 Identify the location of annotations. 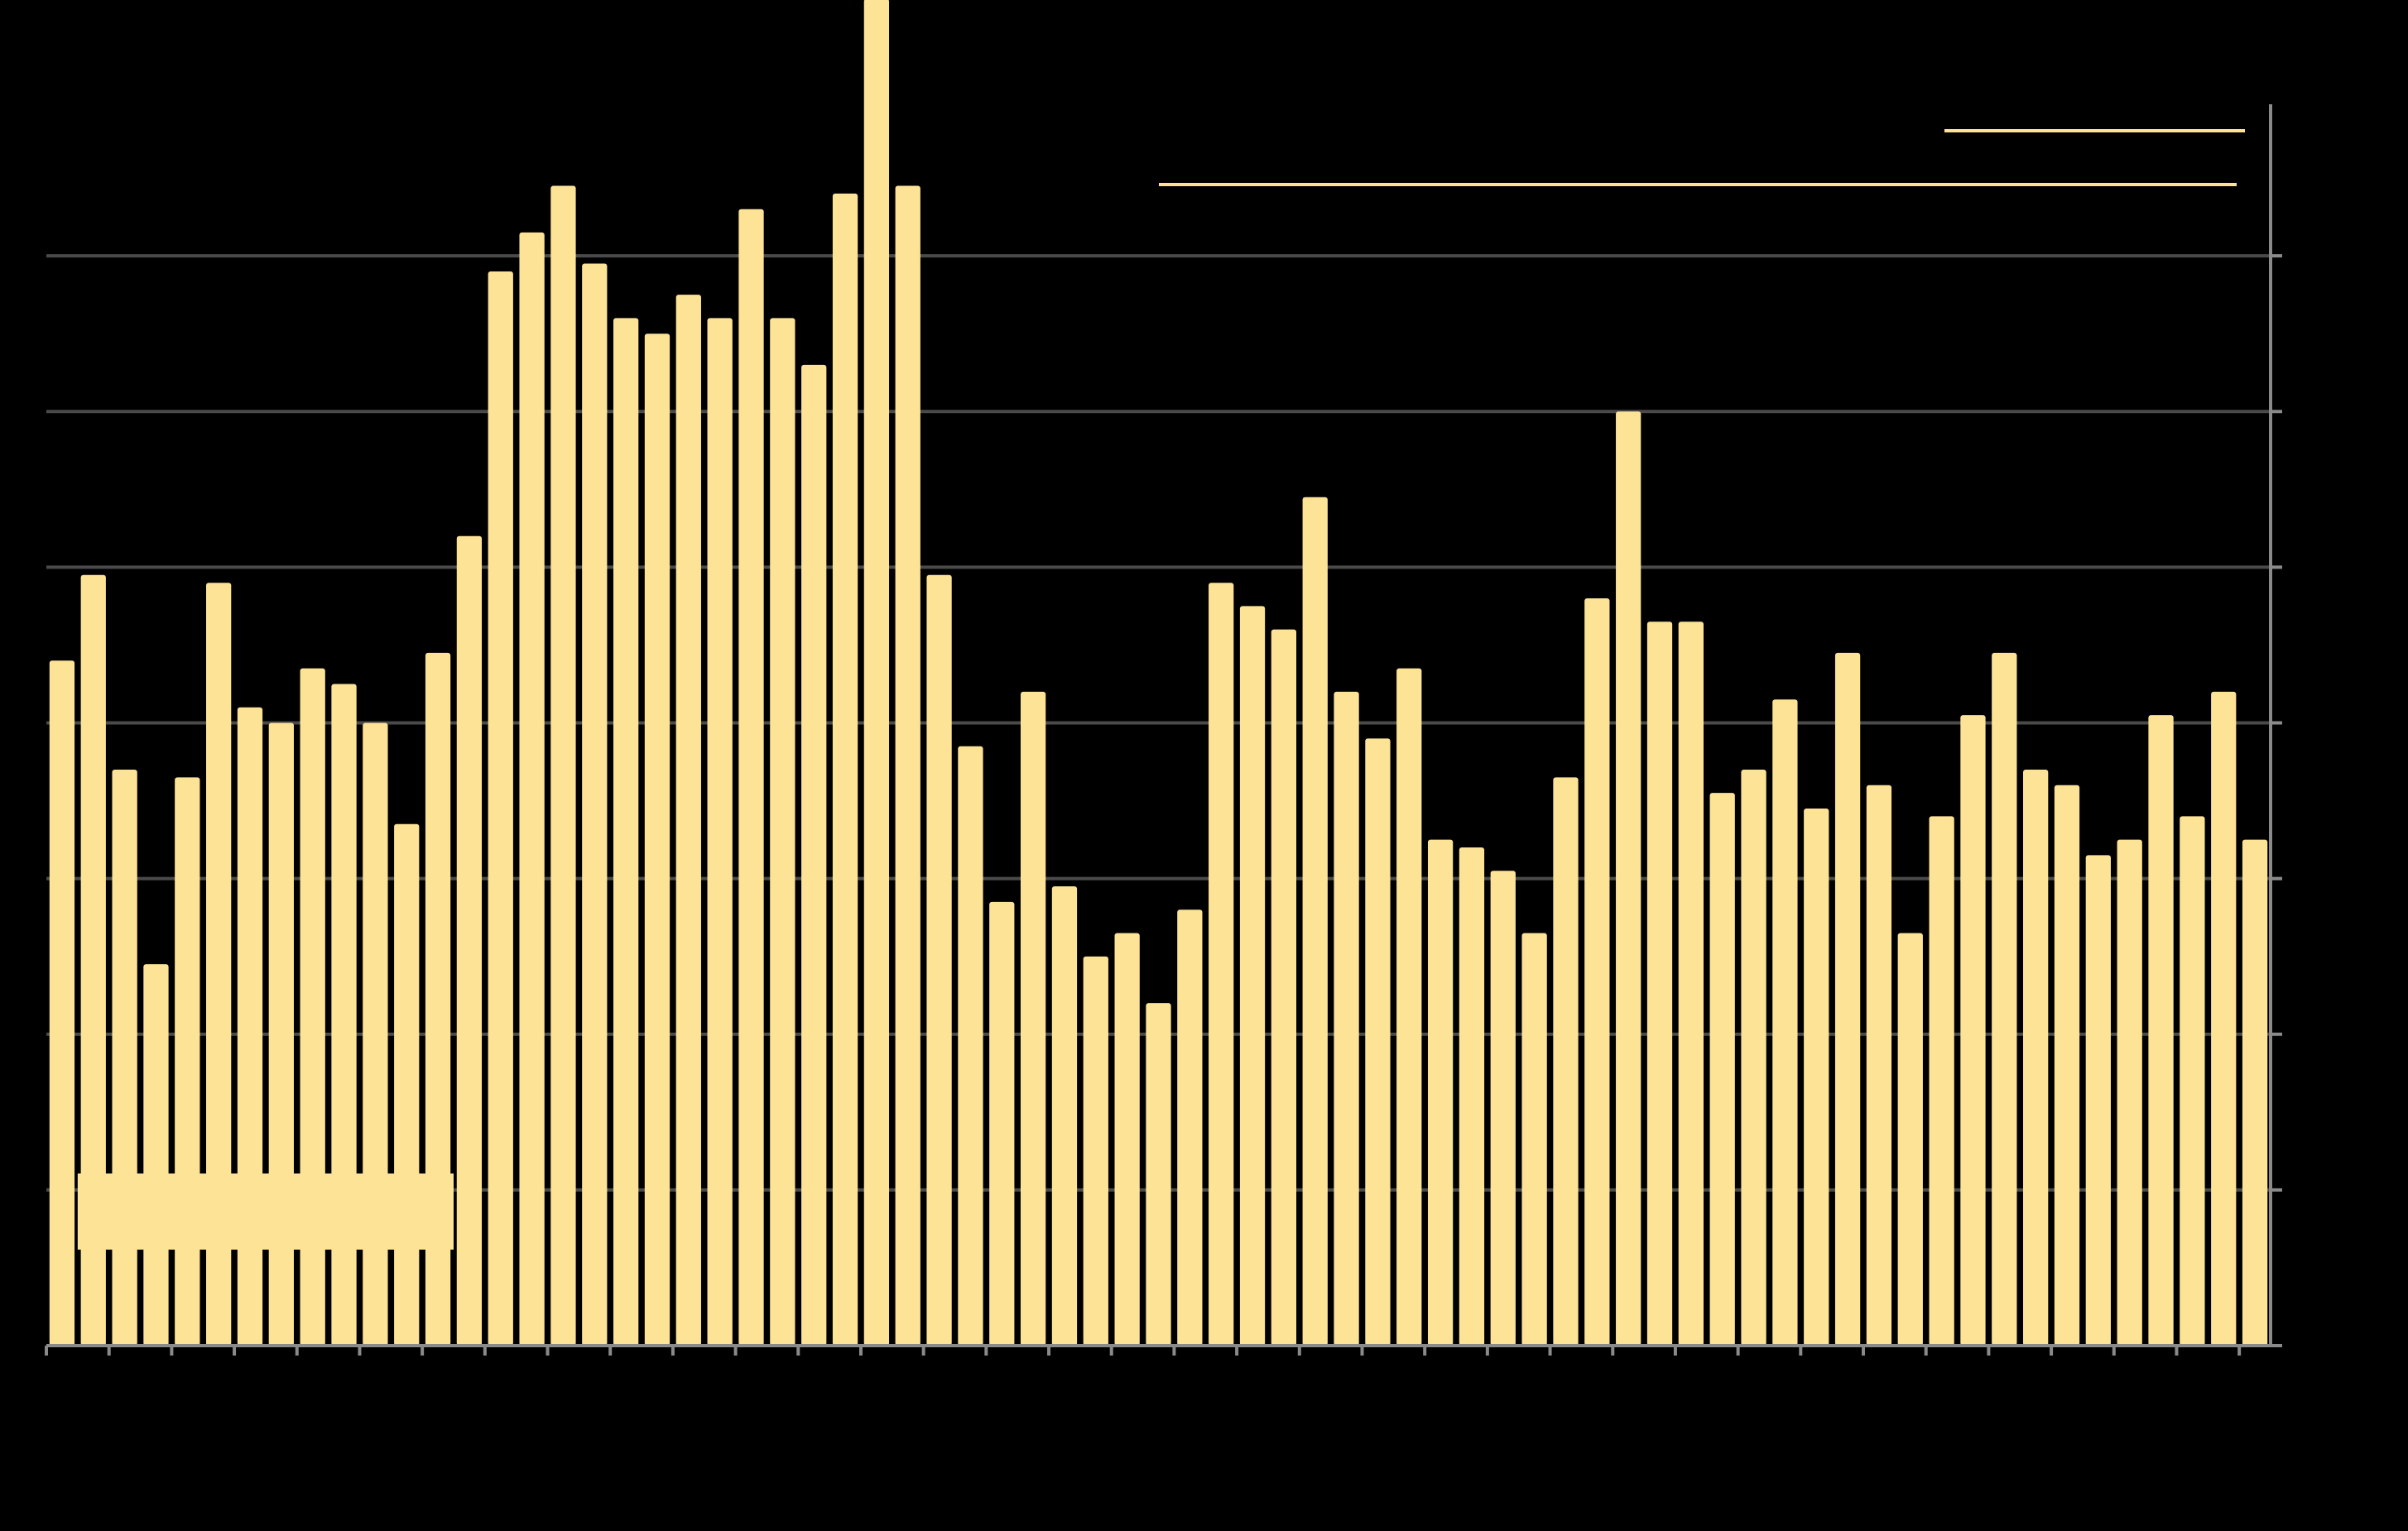
(265, 1211).